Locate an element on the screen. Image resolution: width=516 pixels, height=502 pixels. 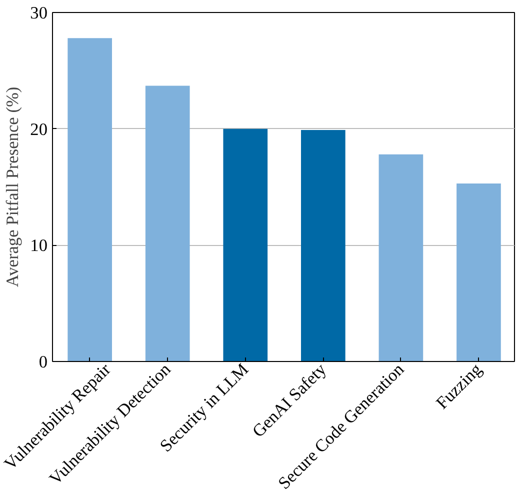
y-axis-title: Average Pitfall Presence (%) is located at coordinates (12, 187).